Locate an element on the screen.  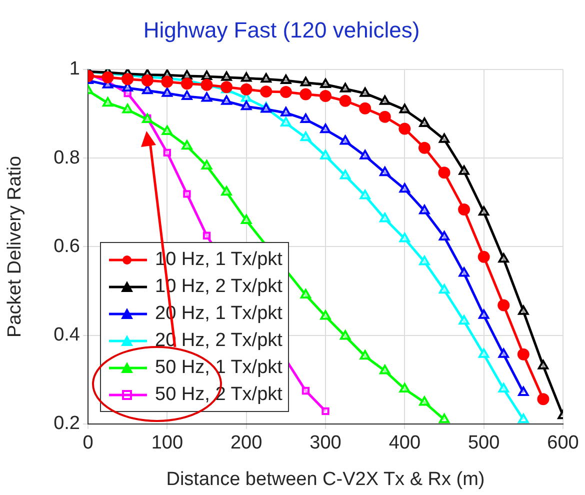
x-tick-label: 500 is located at coordinates (484, 443).